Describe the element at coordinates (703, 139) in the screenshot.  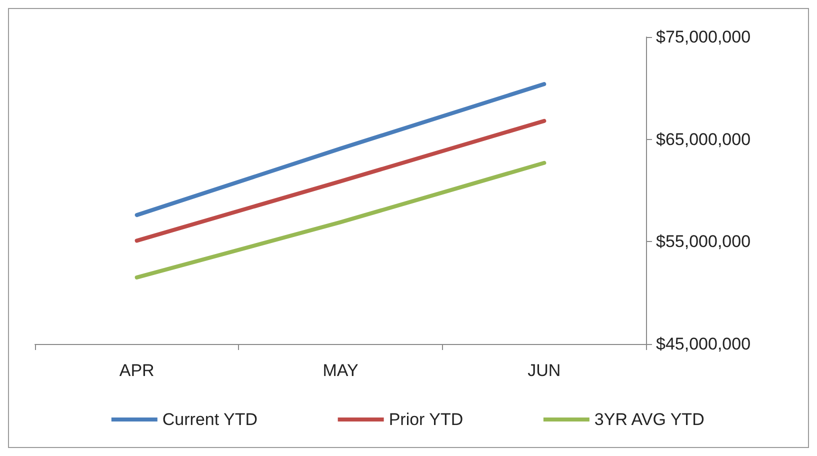
I see `y-tick-label: $65,000,000` at that location.